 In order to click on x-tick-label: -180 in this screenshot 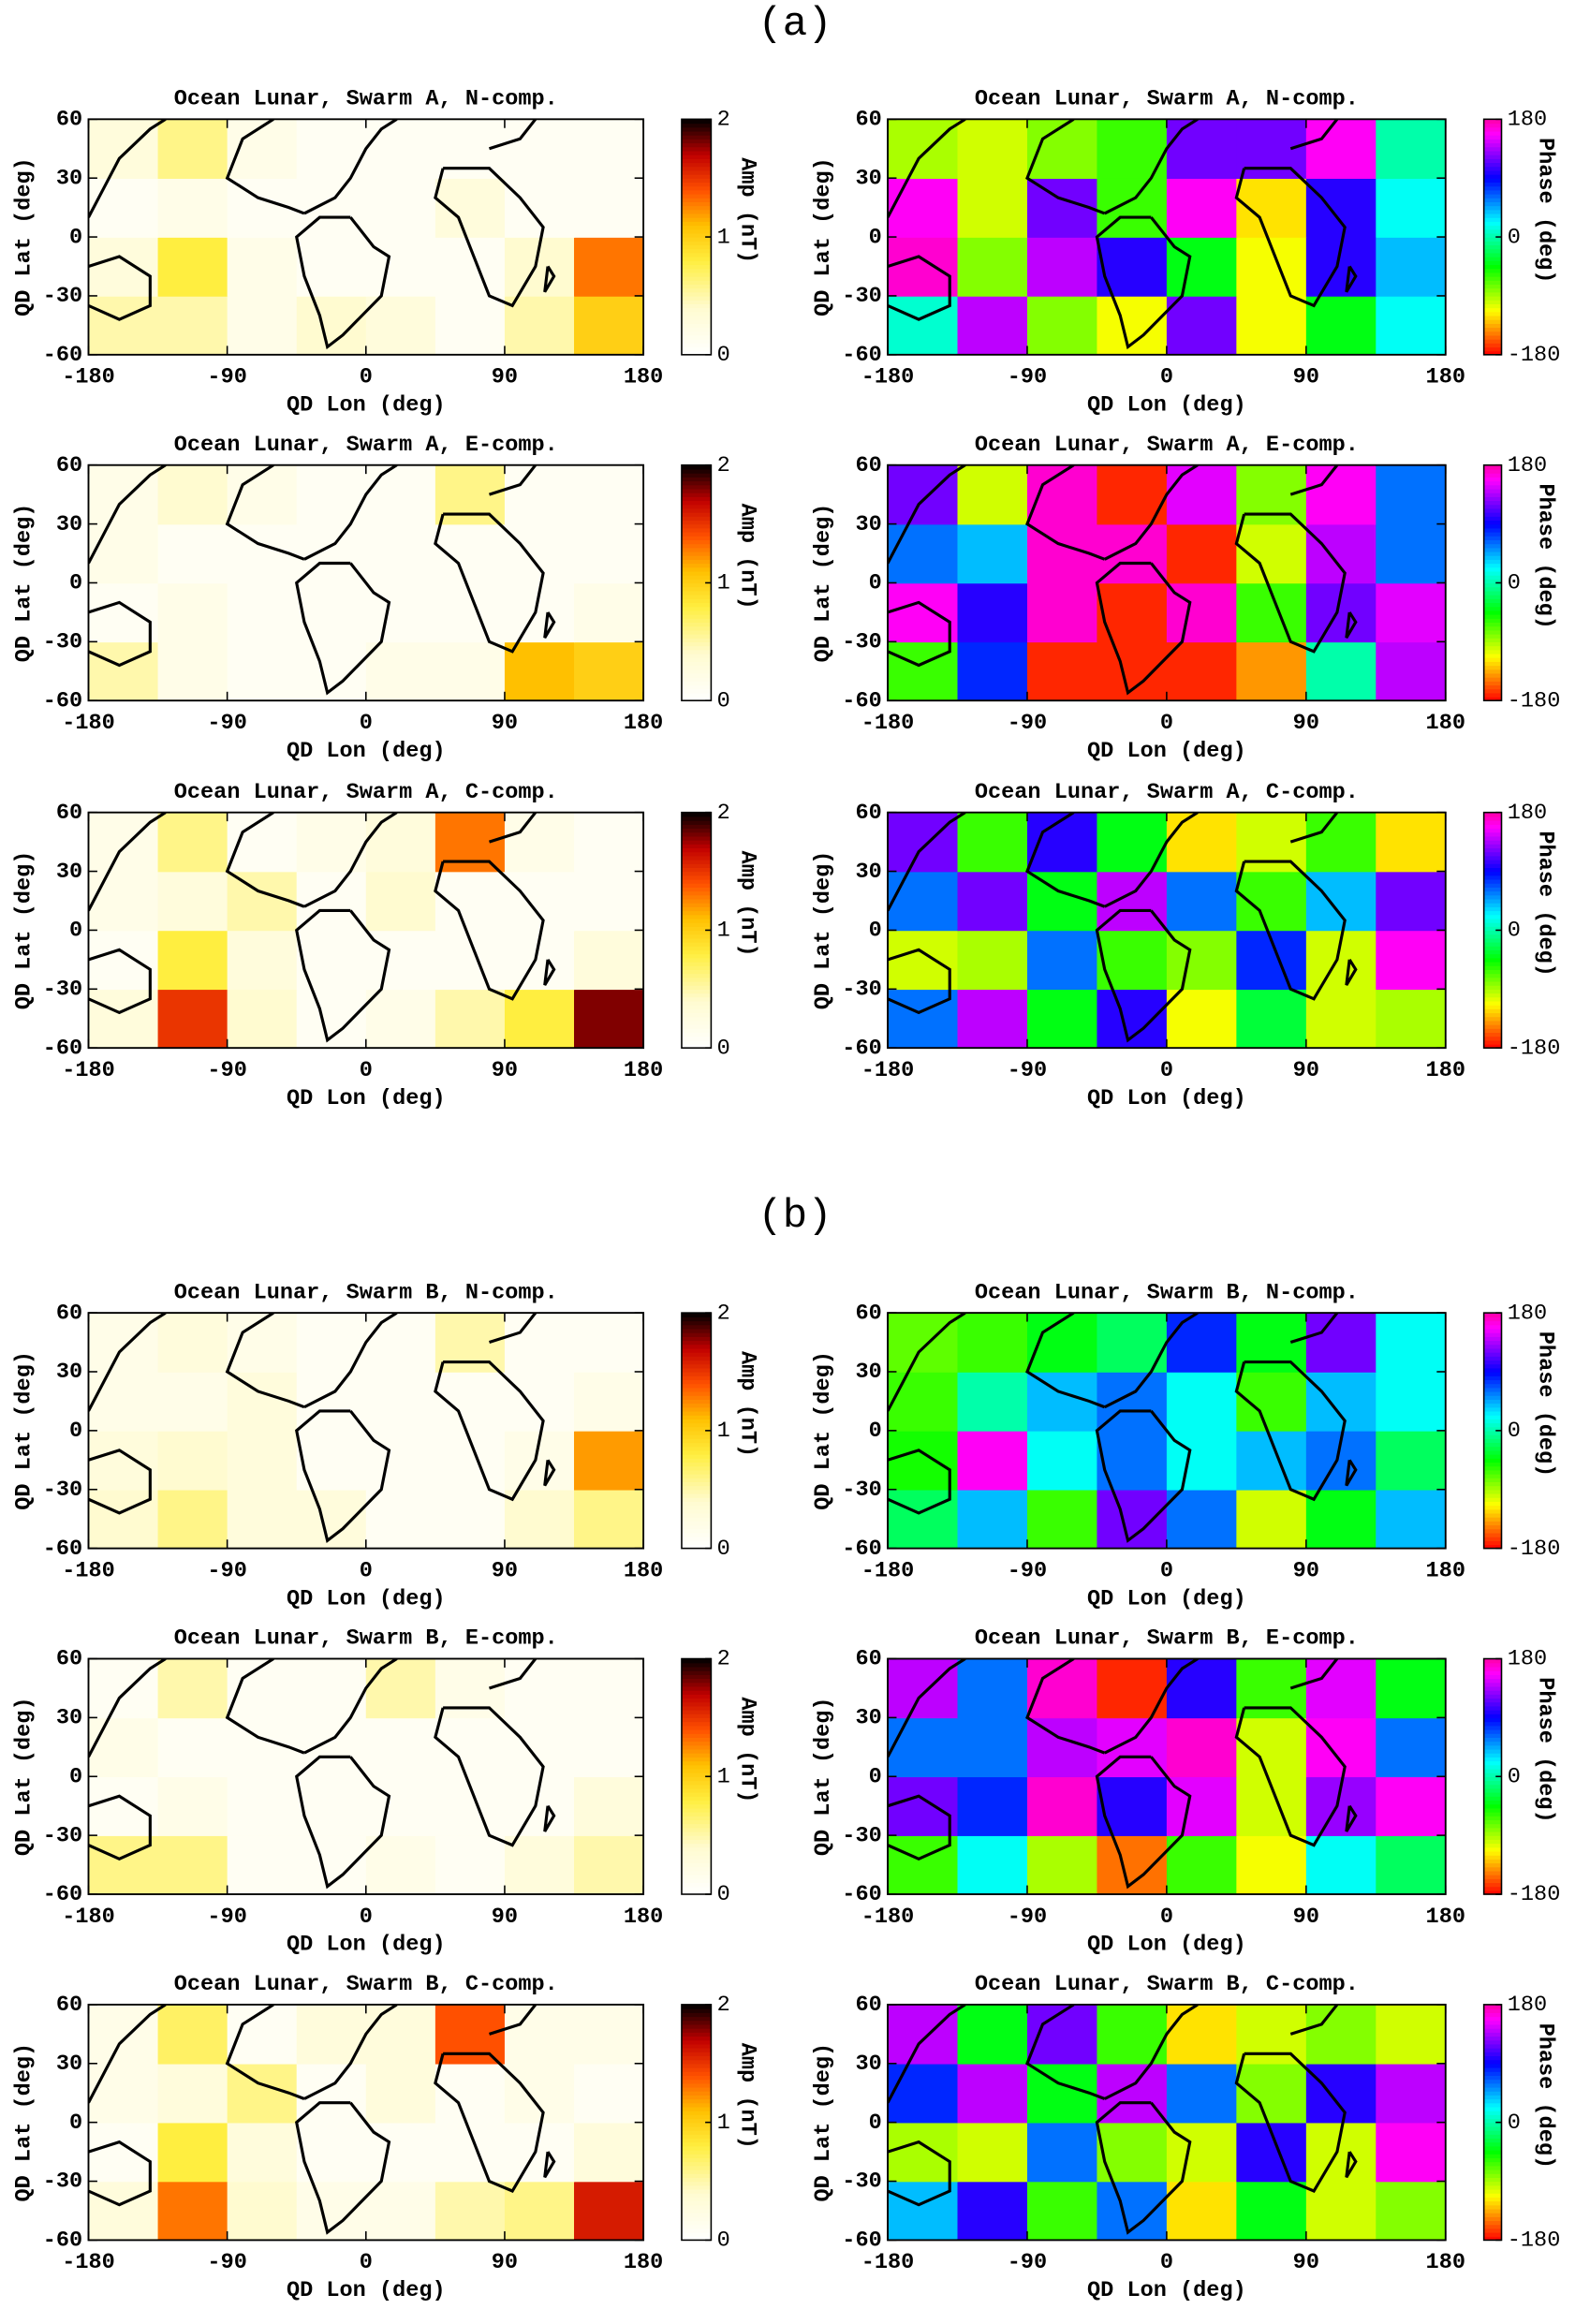, I will do `click(888, 723)`.